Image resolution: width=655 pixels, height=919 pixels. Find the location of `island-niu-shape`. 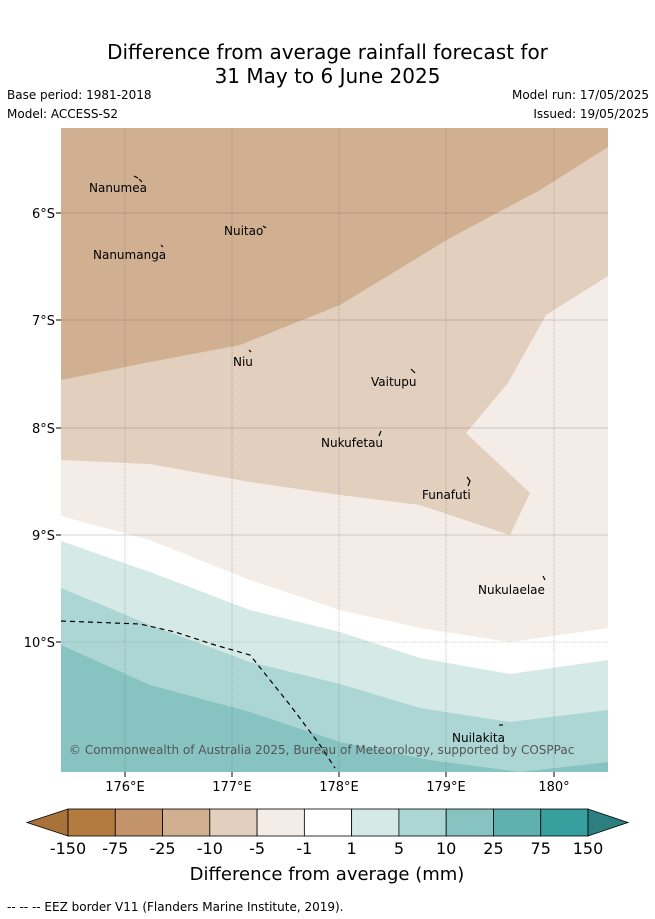

island-niu-shape is located at coordinates (250, 351).